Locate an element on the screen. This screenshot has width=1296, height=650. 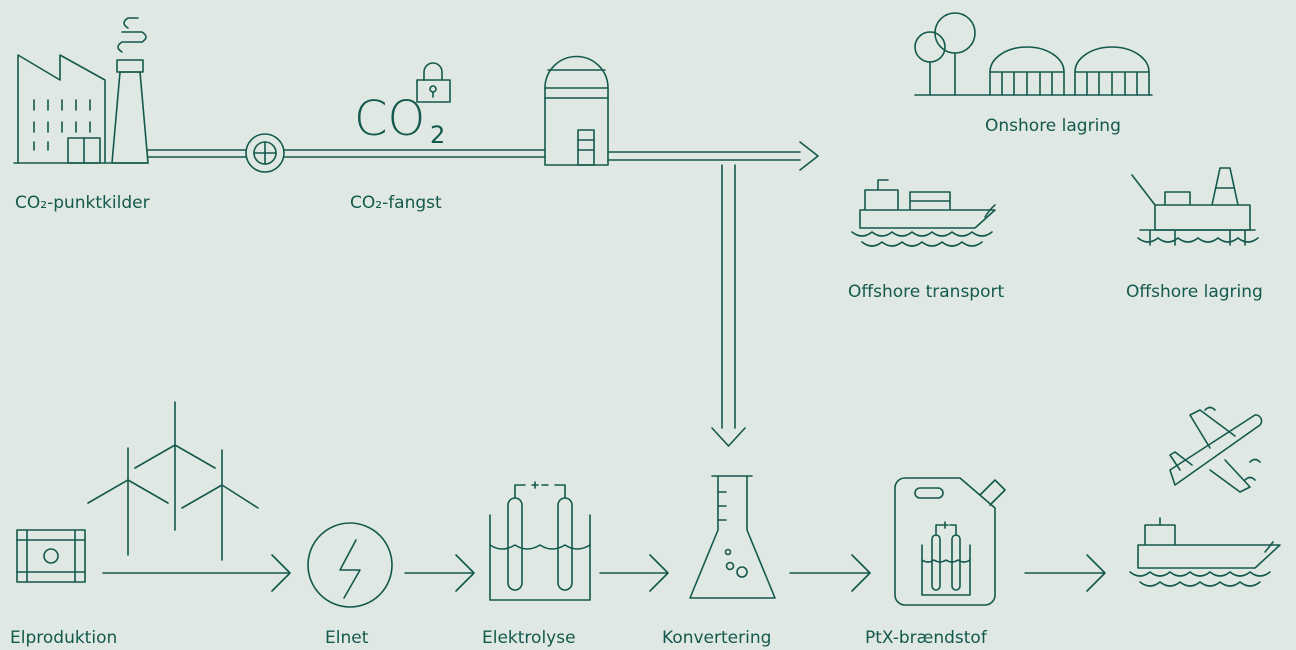
node-label: Elproduktion is located at coordinates (63, 638).